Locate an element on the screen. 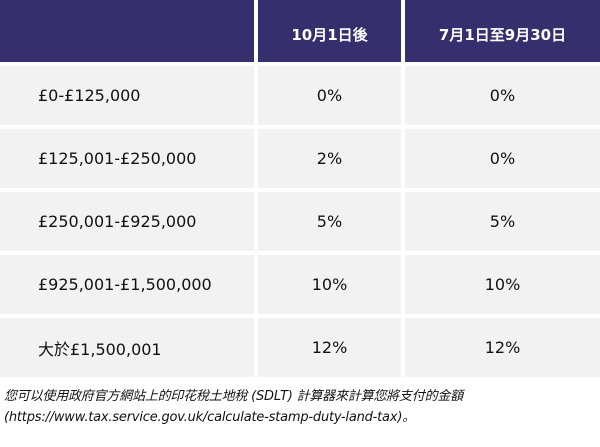 The width and height of the screenshot is (600, 447). header-jul1-sep30: 7月1日至9月30日 is located at coordinates (502, 31).